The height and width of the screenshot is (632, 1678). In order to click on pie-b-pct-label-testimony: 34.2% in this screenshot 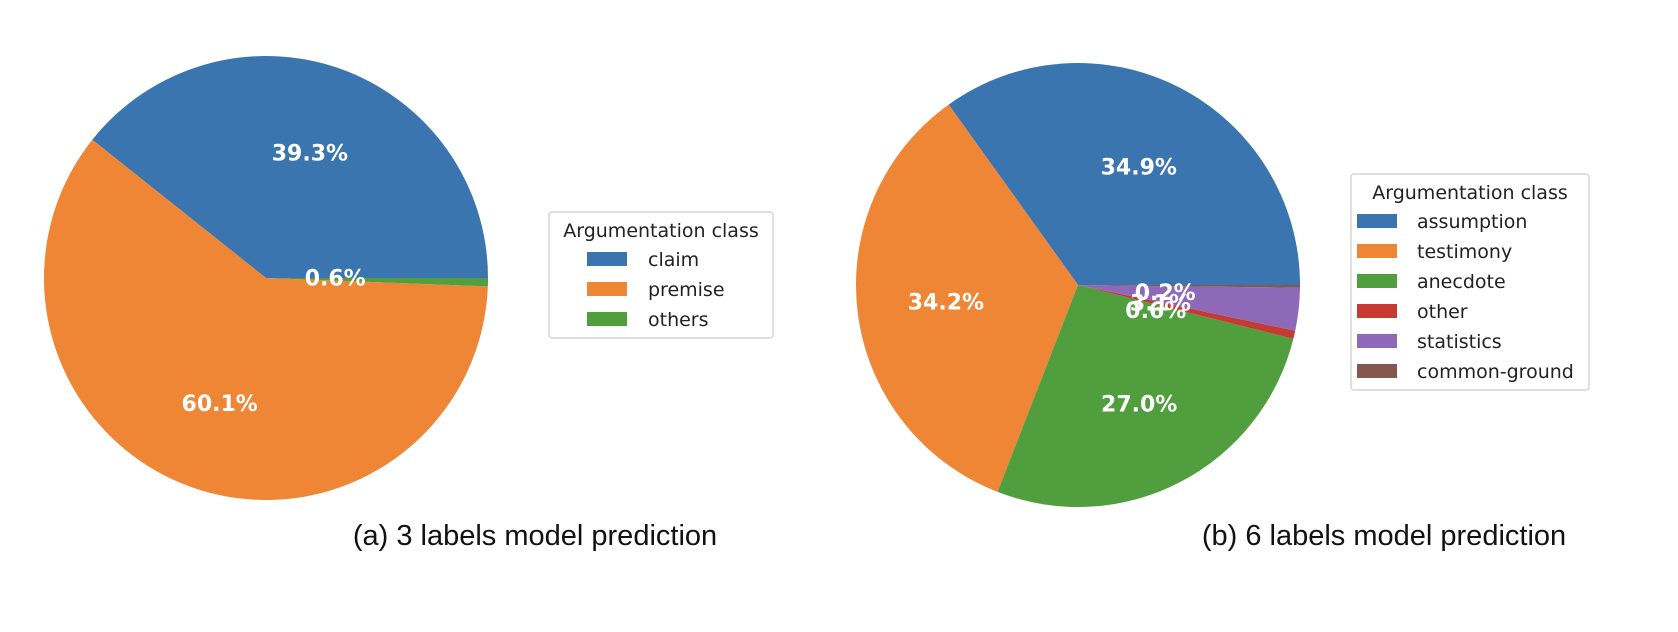, I will do `click(946, 303)`.